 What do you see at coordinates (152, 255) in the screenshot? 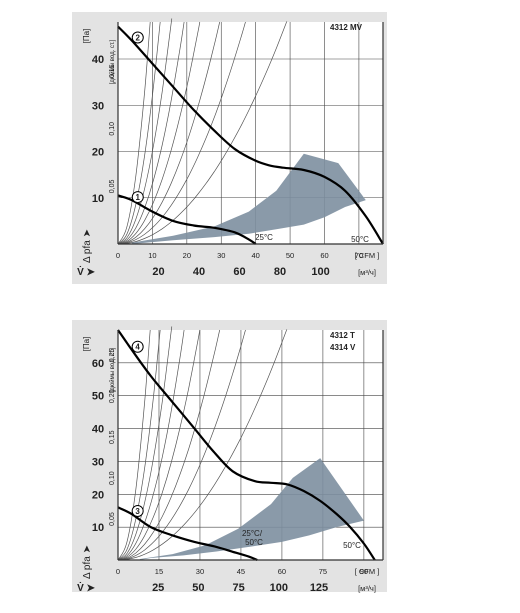
I see `cfm-tick-label: 10` at bounding box center [152, 255].